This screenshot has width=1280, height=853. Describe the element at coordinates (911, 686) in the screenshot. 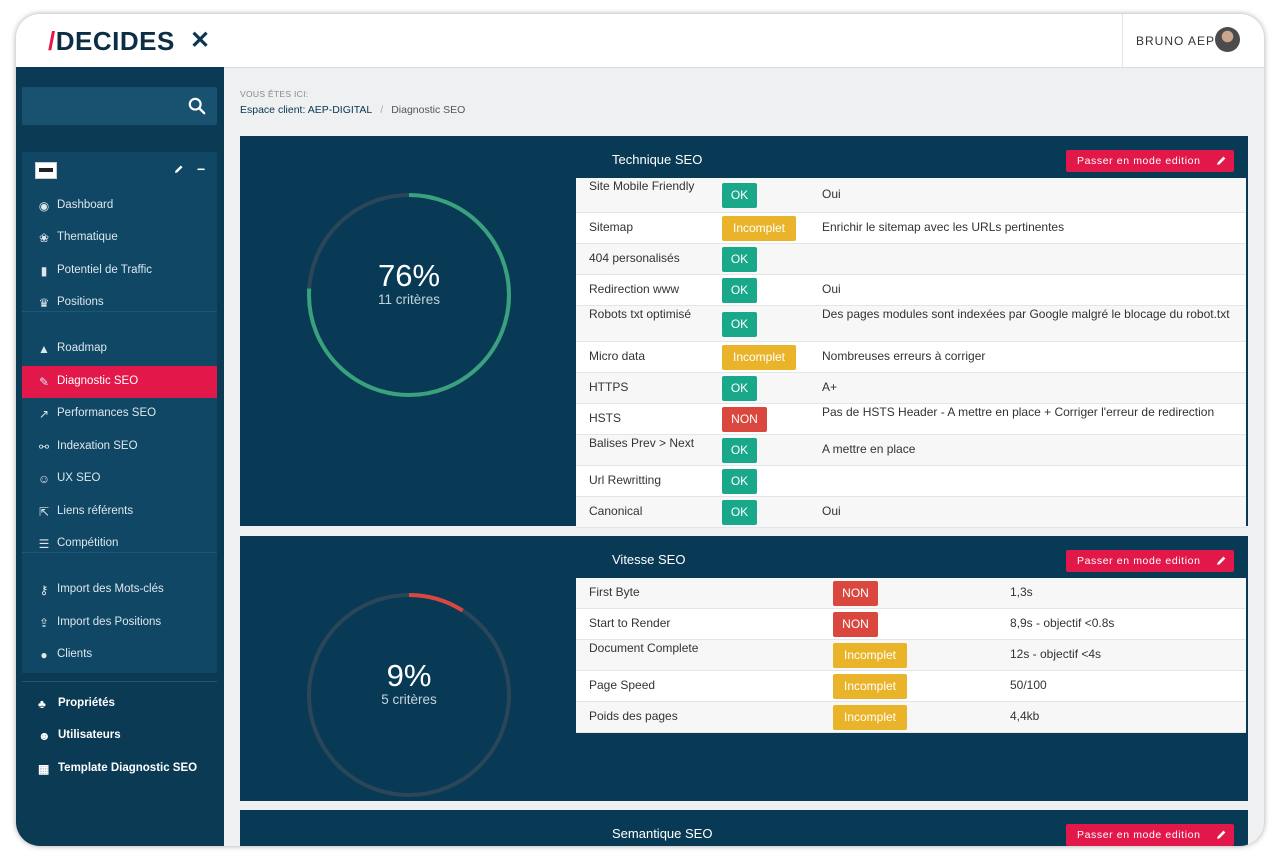

I see `table-row: Page Speed Incomplet 50/100` at that location.